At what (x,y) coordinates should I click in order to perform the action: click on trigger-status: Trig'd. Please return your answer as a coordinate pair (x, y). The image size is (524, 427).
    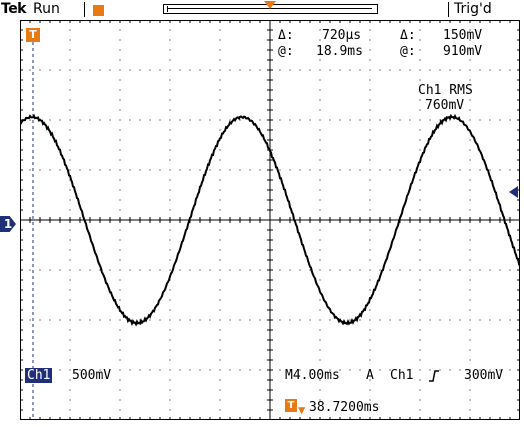
    Looking at the image, I should click on (473, 9).